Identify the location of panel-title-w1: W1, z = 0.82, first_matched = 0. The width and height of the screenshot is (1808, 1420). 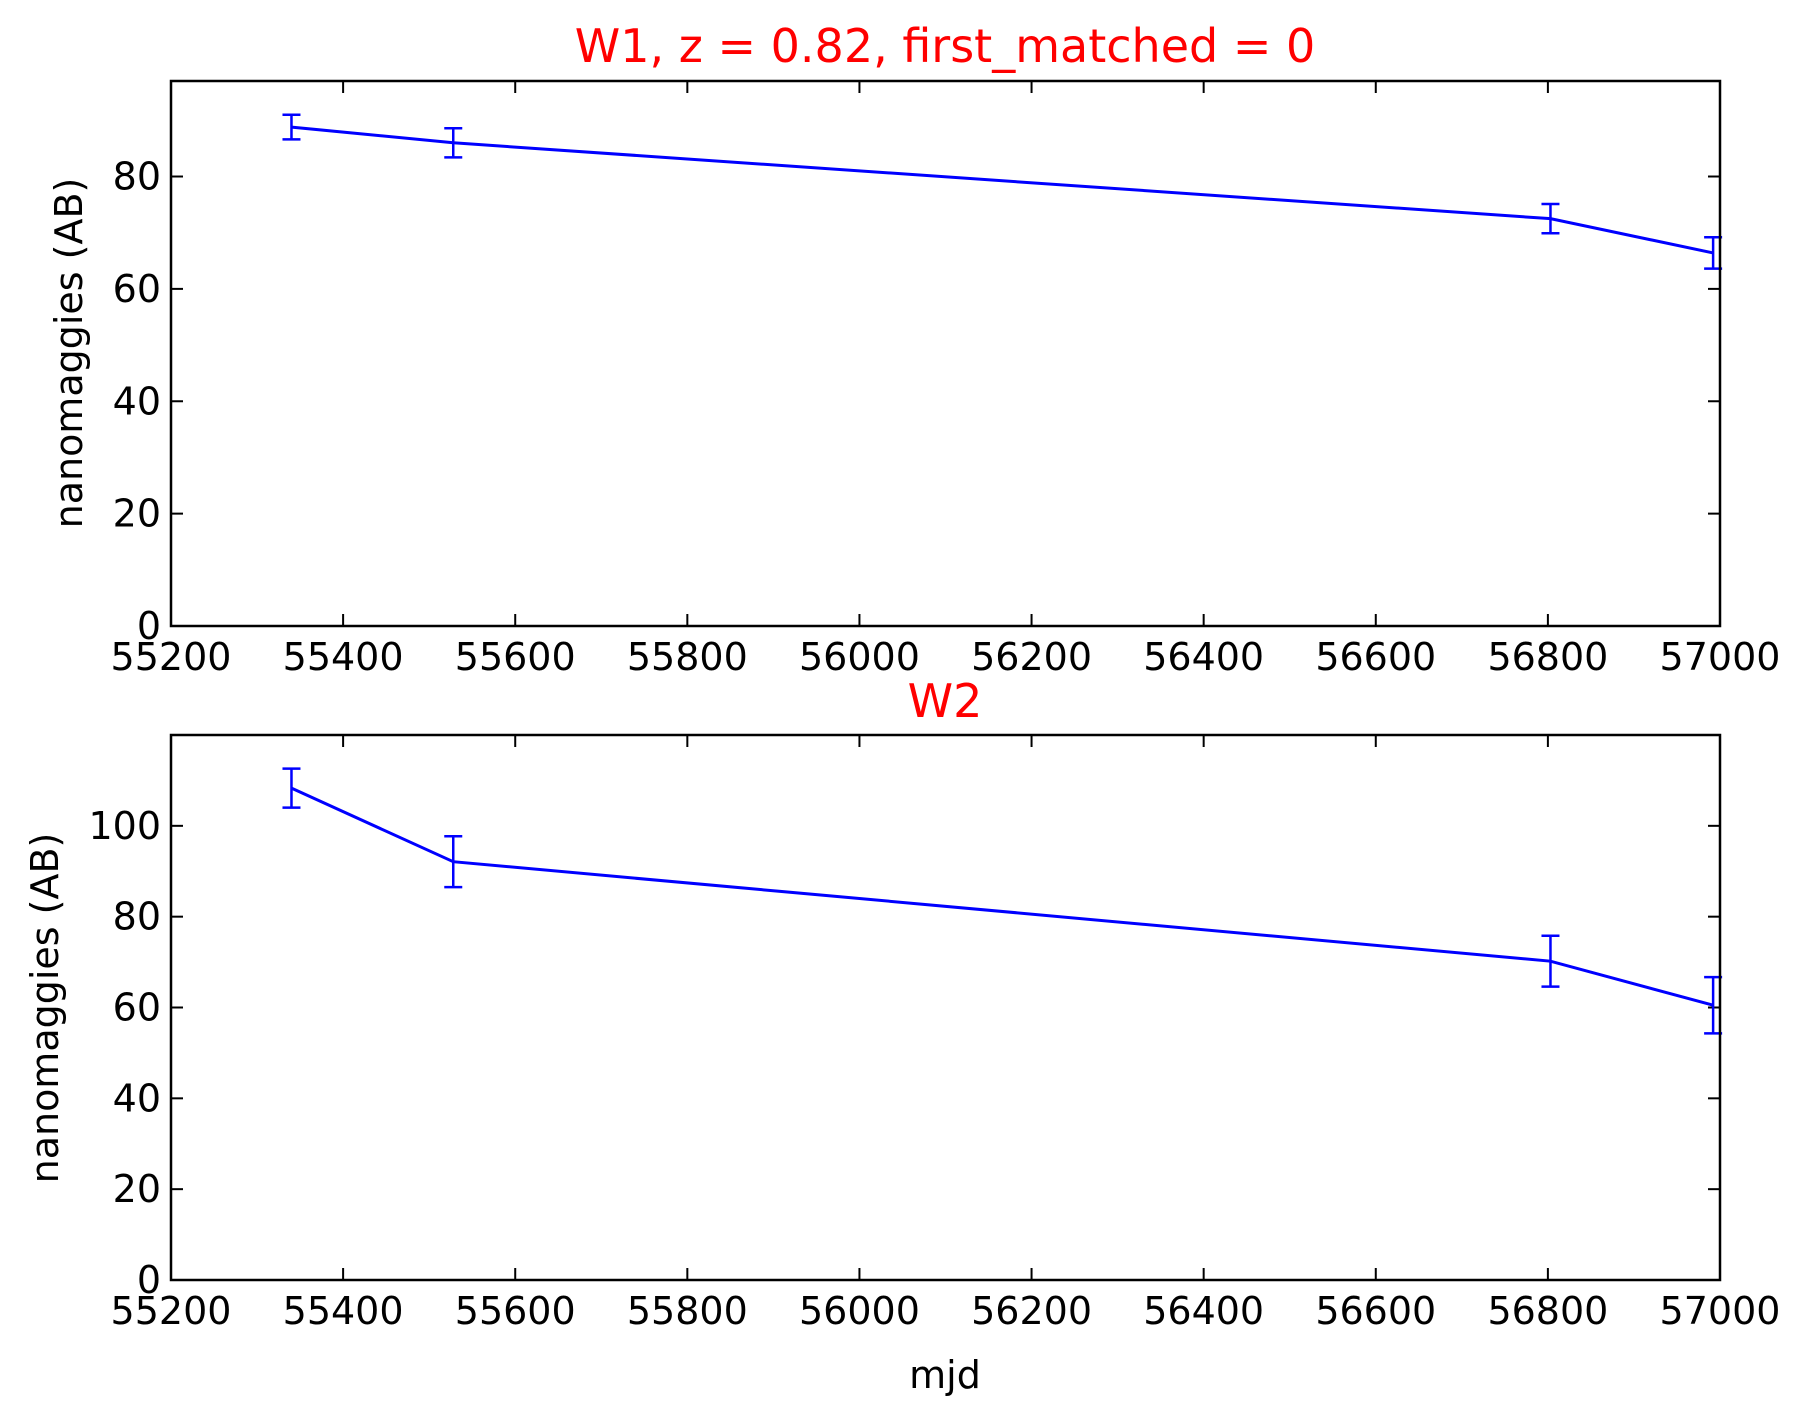
(945, 46).